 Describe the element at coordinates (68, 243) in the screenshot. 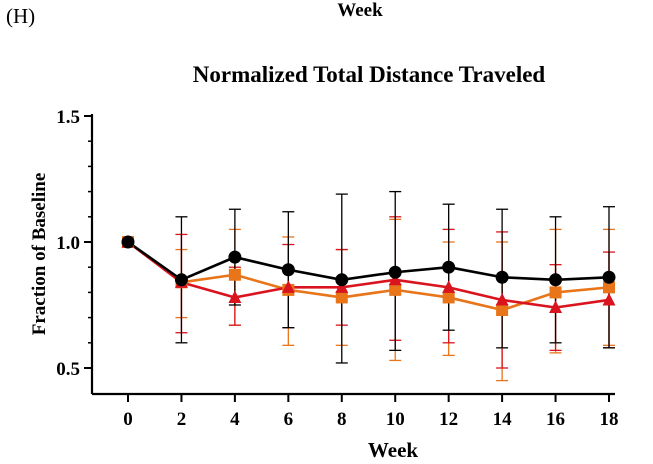

I see `y-tick-label: 1.0` at that location.